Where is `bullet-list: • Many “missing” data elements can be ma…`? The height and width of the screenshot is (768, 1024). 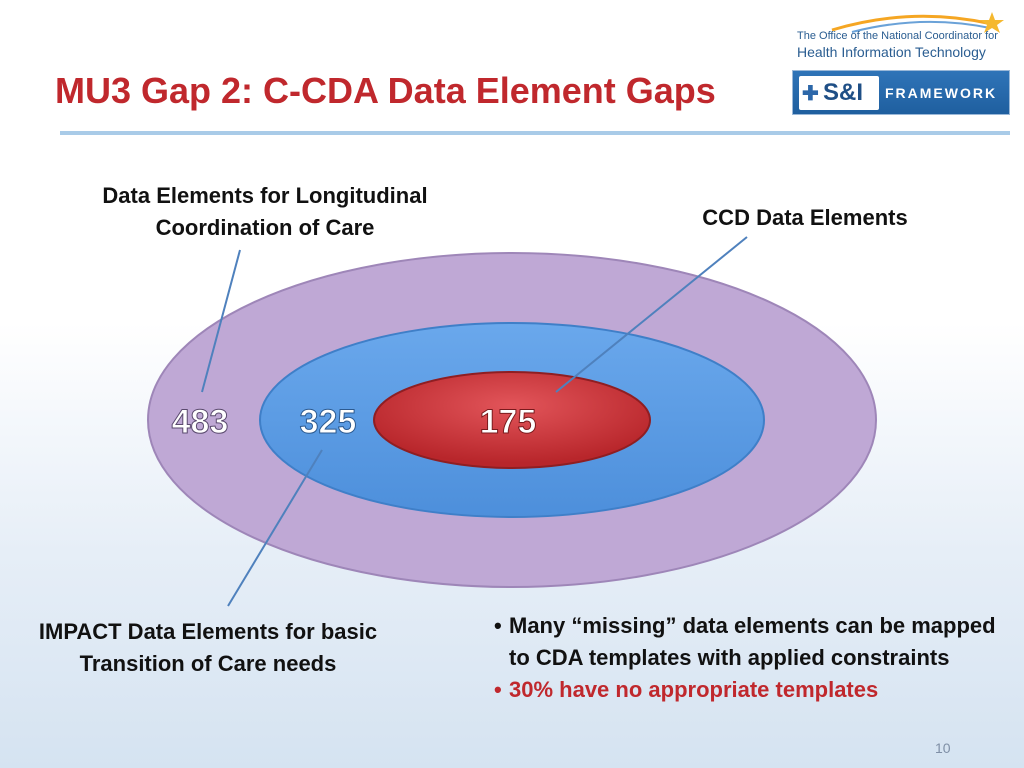
bullet-list: • Many “missing” data elements can be ma… is located at coordinates (749, 658).